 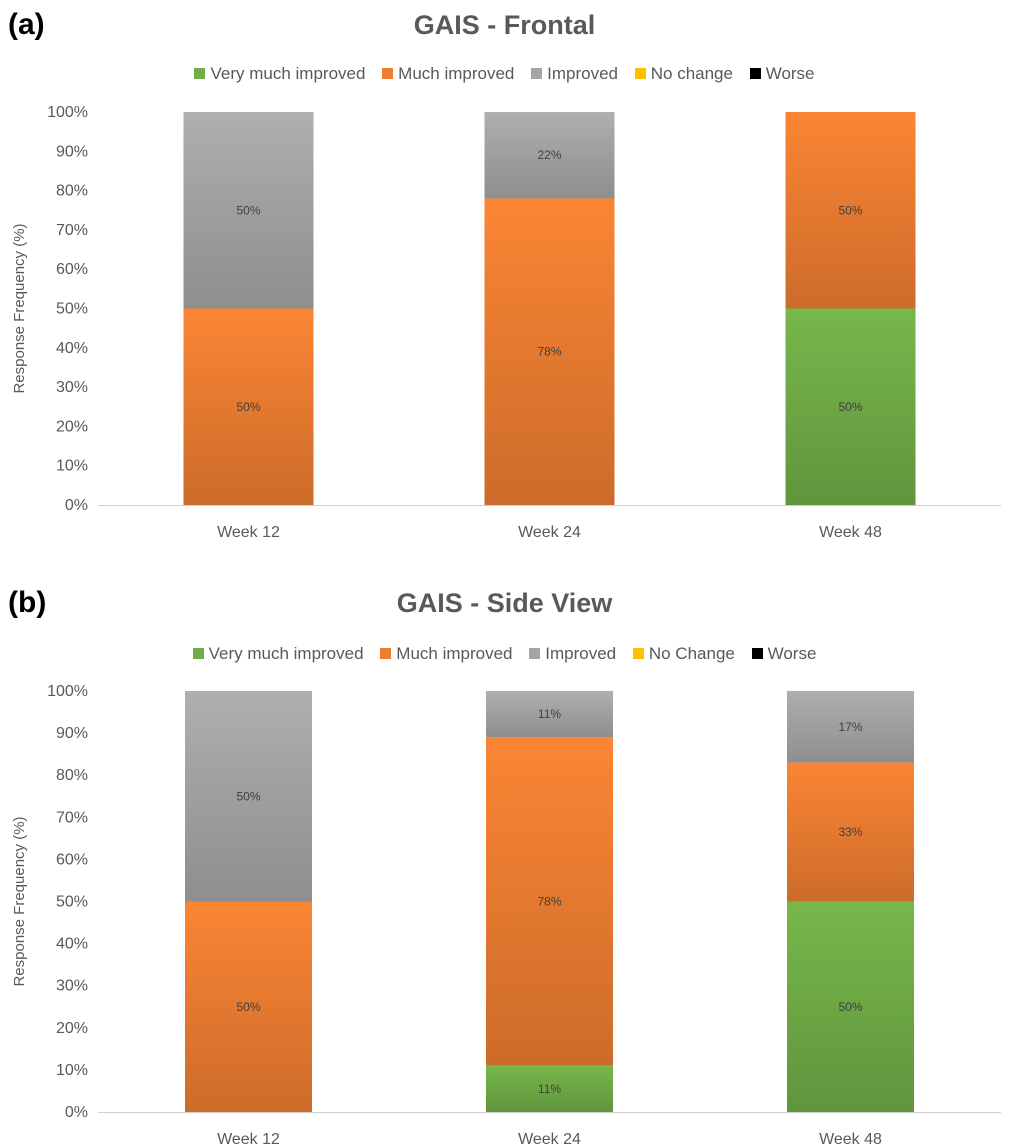 I want to click on chart-title: GAIS - Frontal, so click(x=504, y=25).